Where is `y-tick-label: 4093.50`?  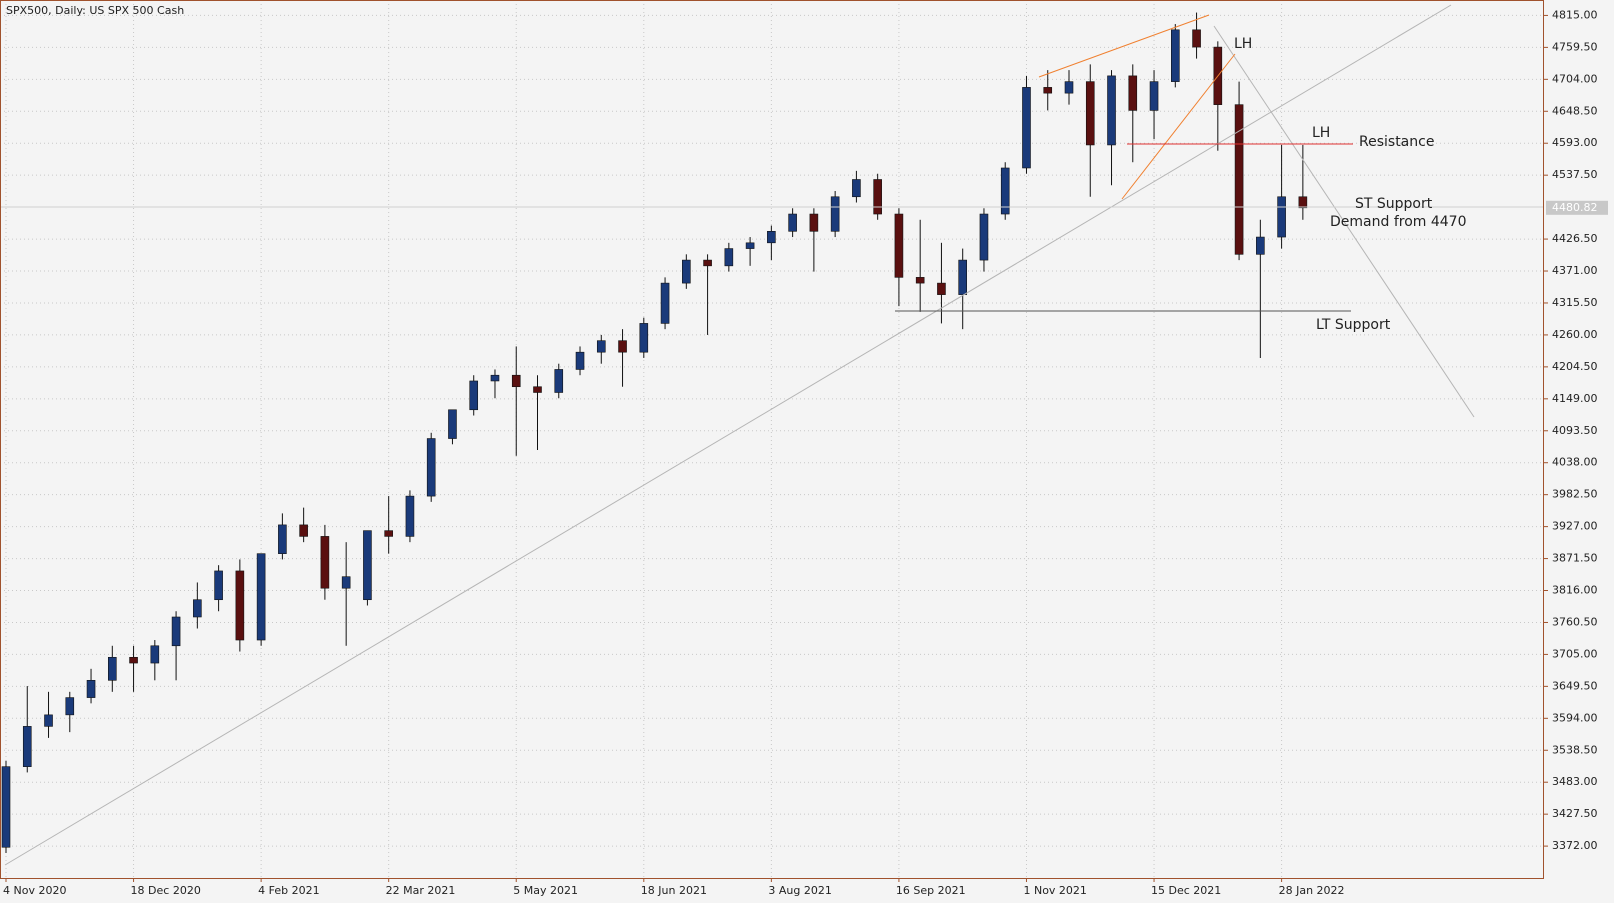 y-tick-label: 4093.50 is located at coordinates (1575, 430).